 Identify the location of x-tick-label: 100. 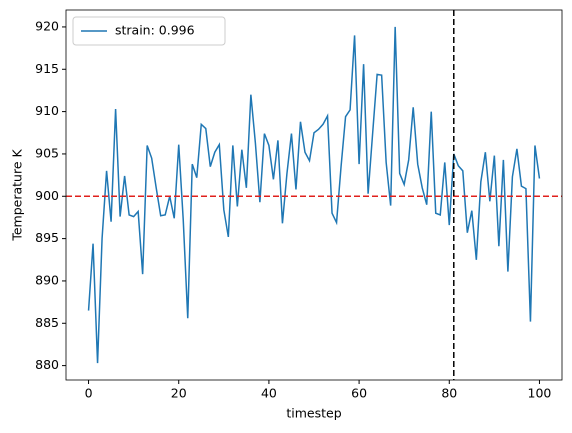
(540, 393).